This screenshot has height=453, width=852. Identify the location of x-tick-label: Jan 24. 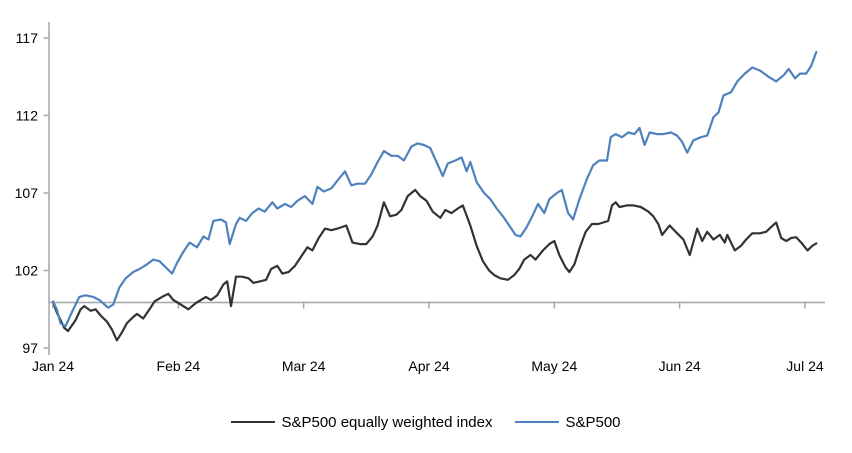
(53, 366).